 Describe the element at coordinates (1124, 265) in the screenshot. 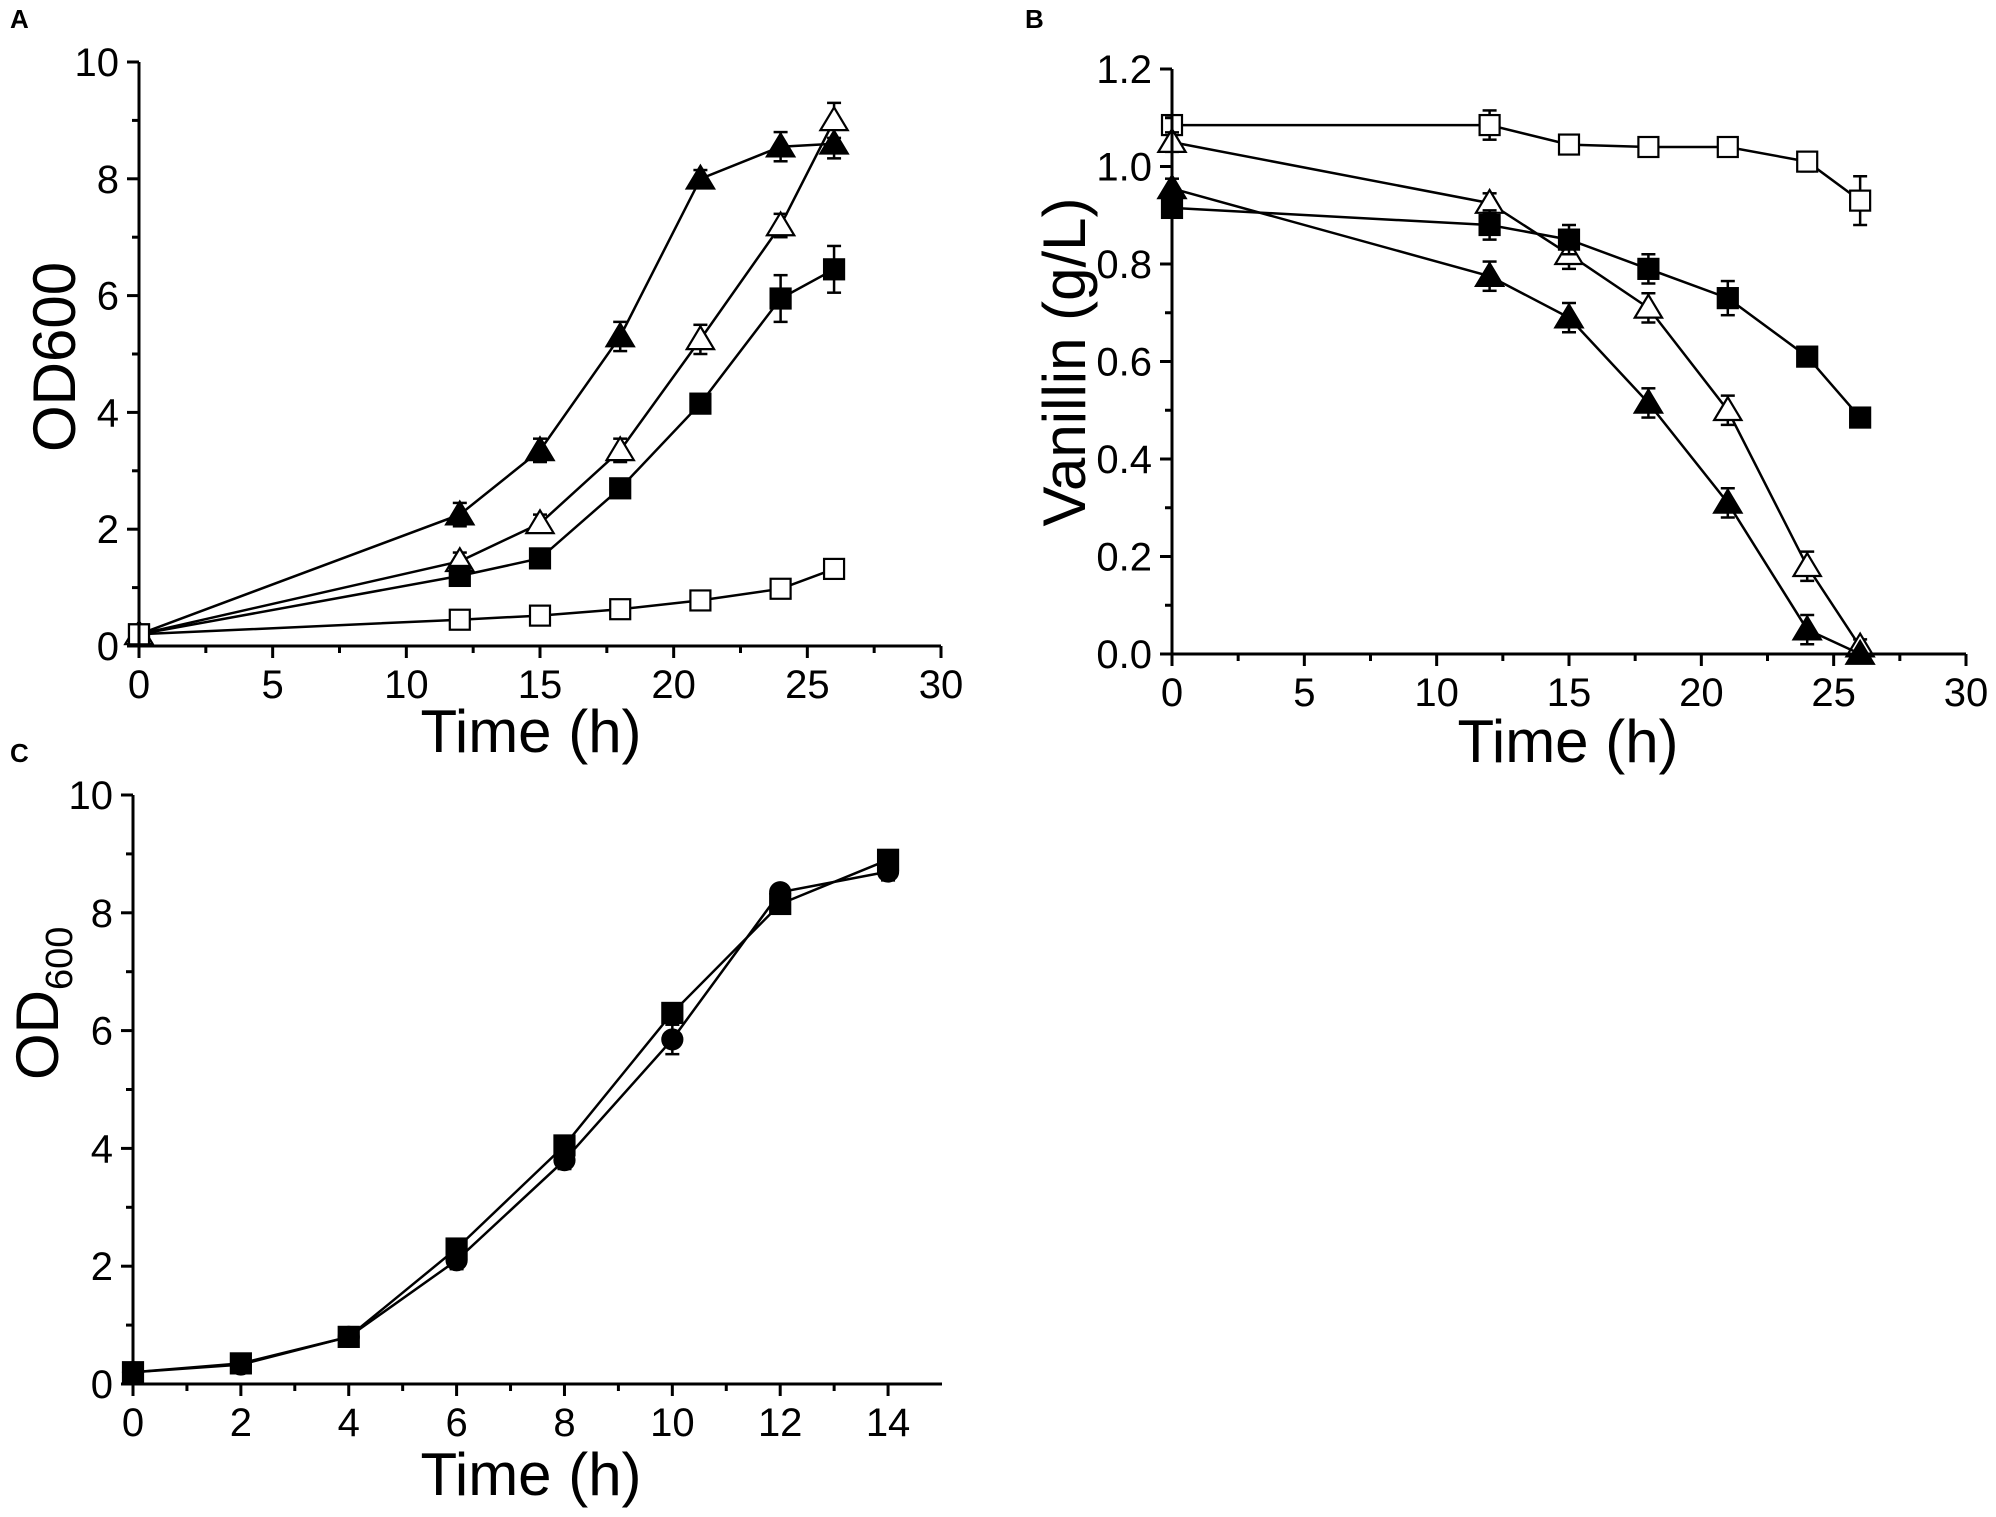

I see `y-tick-label-b: 0.8` at that location.